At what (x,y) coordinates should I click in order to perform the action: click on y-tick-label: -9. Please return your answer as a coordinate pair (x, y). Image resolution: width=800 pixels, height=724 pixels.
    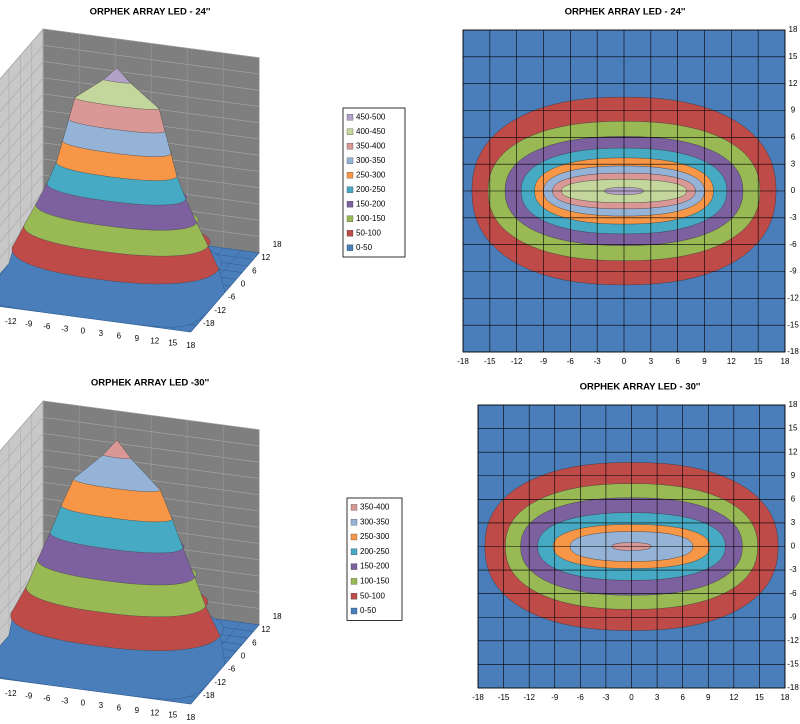
    Looking at the image, I should click on (793, 271).